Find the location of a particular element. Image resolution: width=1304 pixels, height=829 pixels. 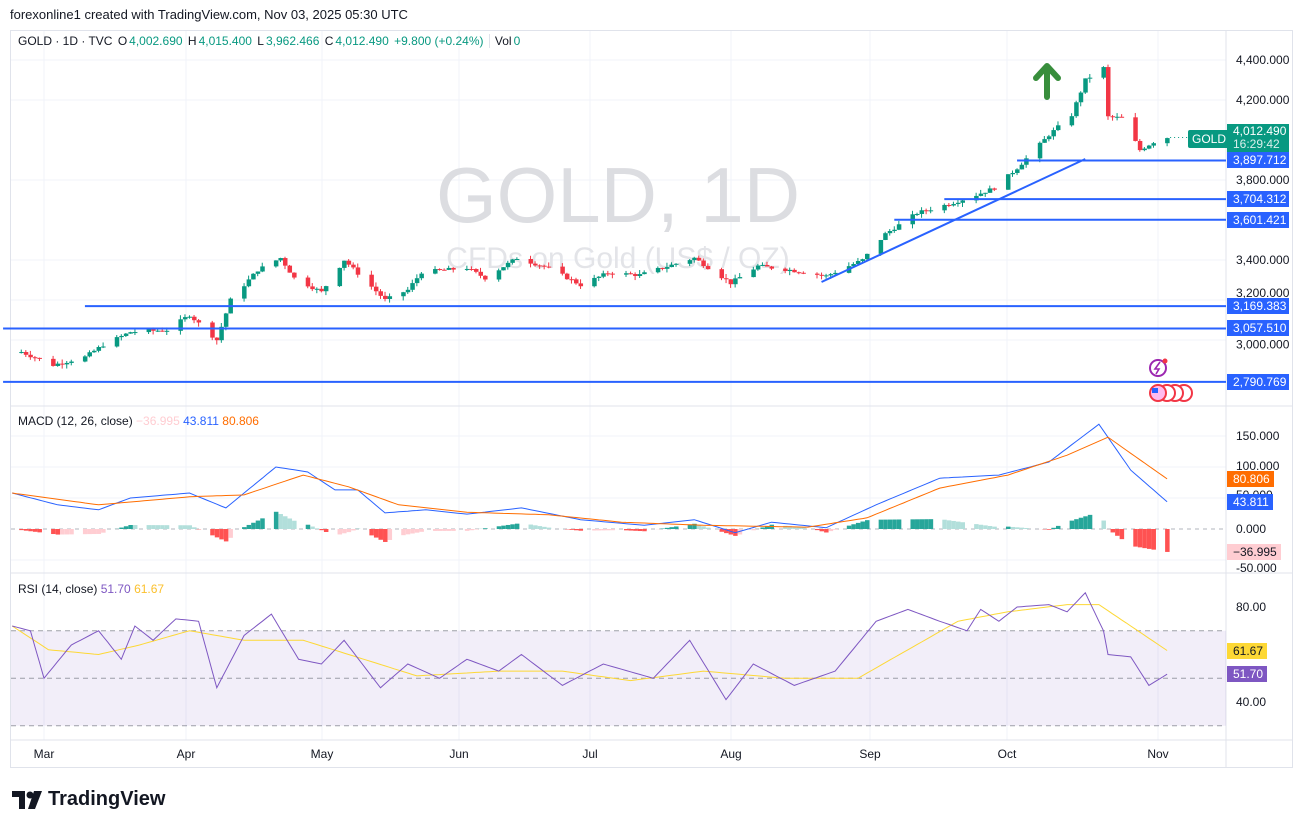

trend-line is located at coordinates (953, 220).